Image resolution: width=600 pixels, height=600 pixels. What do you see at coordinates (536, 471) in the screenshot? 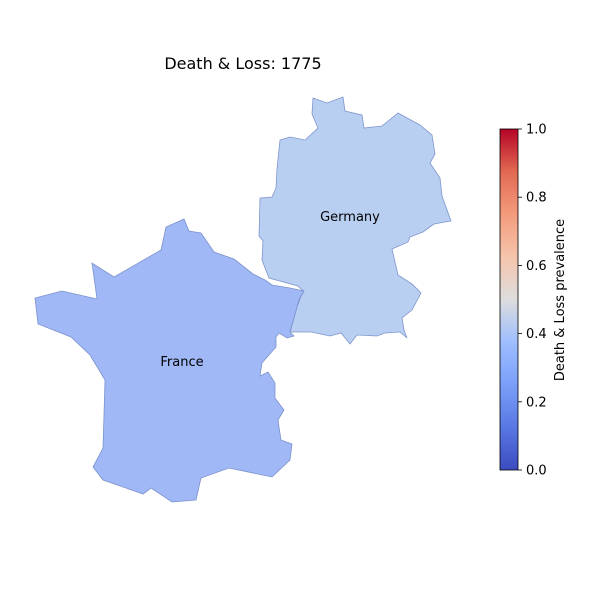
I see `colorbar-tick-label: 0.0` at bounding box center [536, 471].